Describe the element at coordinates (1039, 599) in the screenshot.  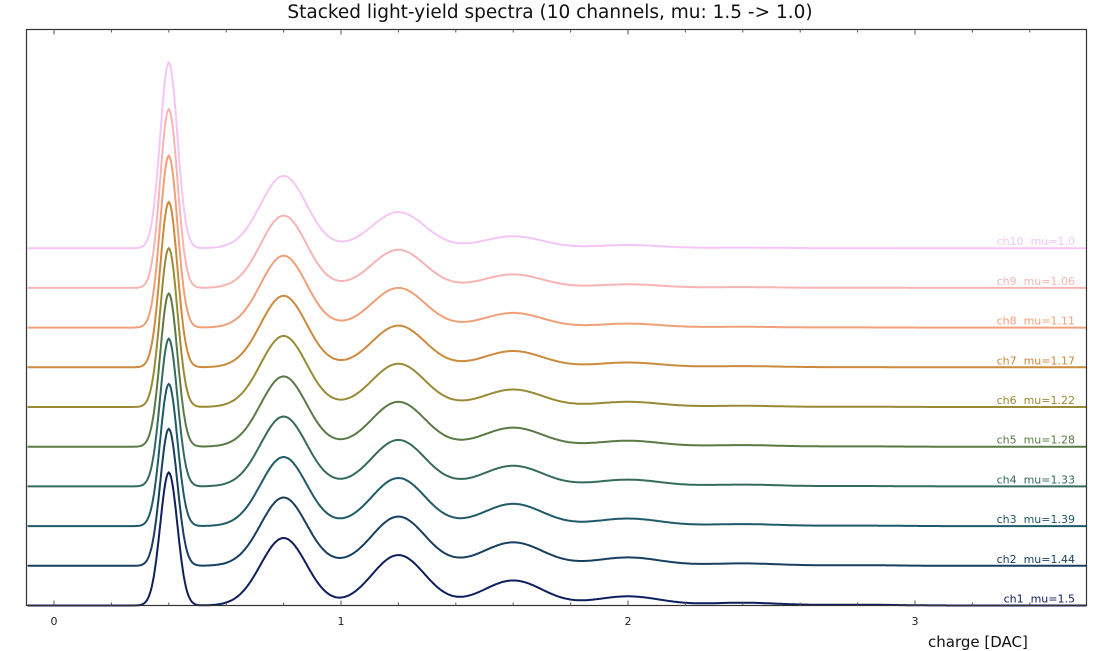
I see `label-ch1: ch1 mu=1.5` at that location.